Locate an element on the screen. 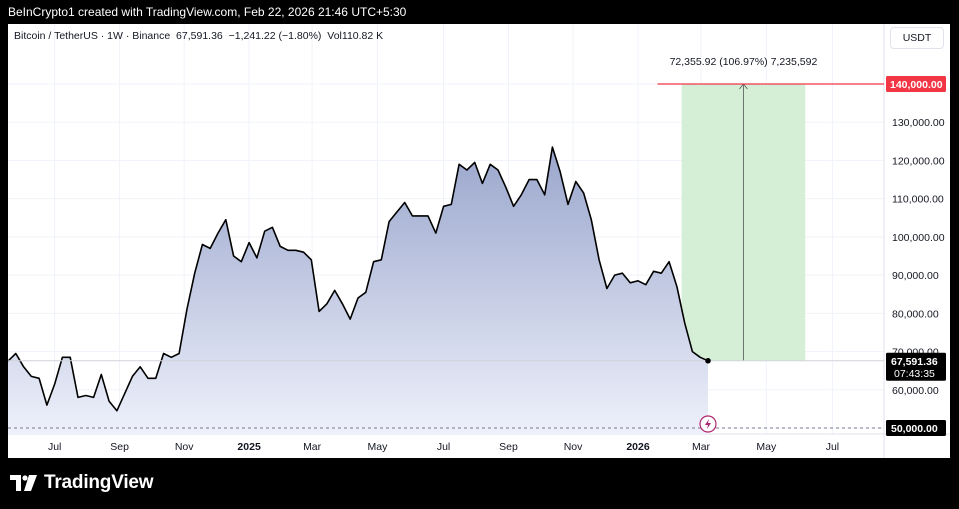 This screenshot has width=959, height=509. current-price-tag is located at coordinates (916, 366).